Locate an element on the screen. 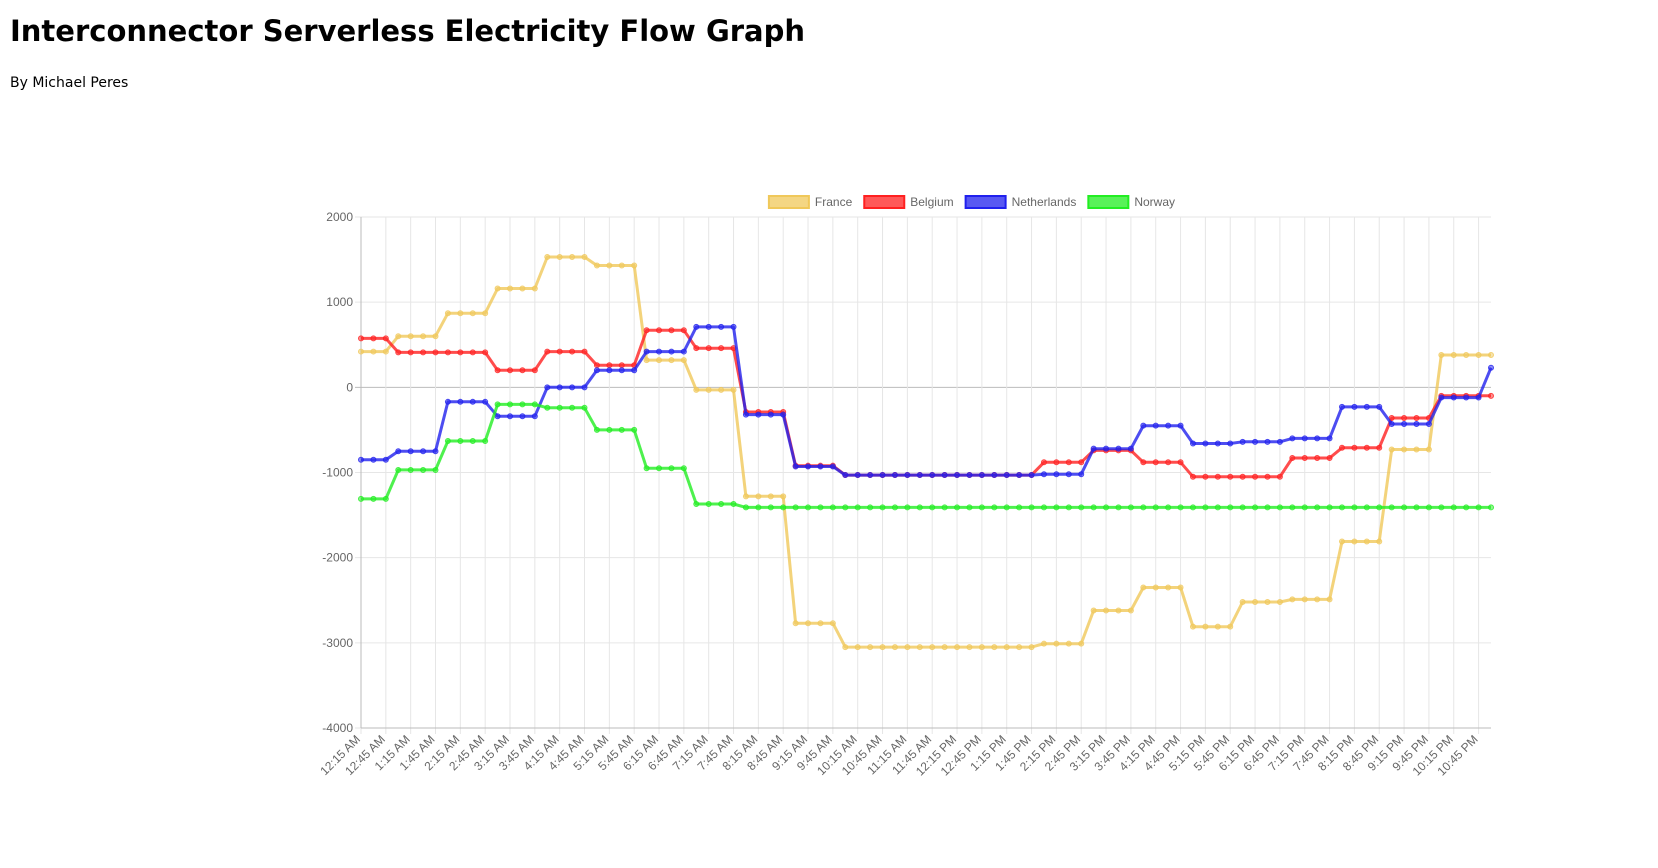  y-tick-label: 1000 is located at coordinates (339, 302).